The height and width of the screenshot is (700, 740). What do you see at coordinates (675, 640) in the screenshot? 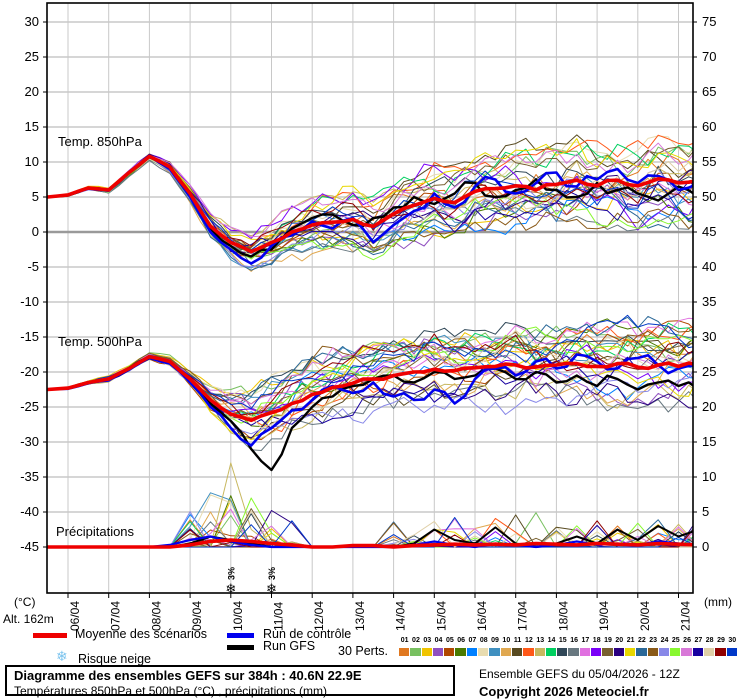
I see `pert-number: 25` at bounding box center [675, 640].